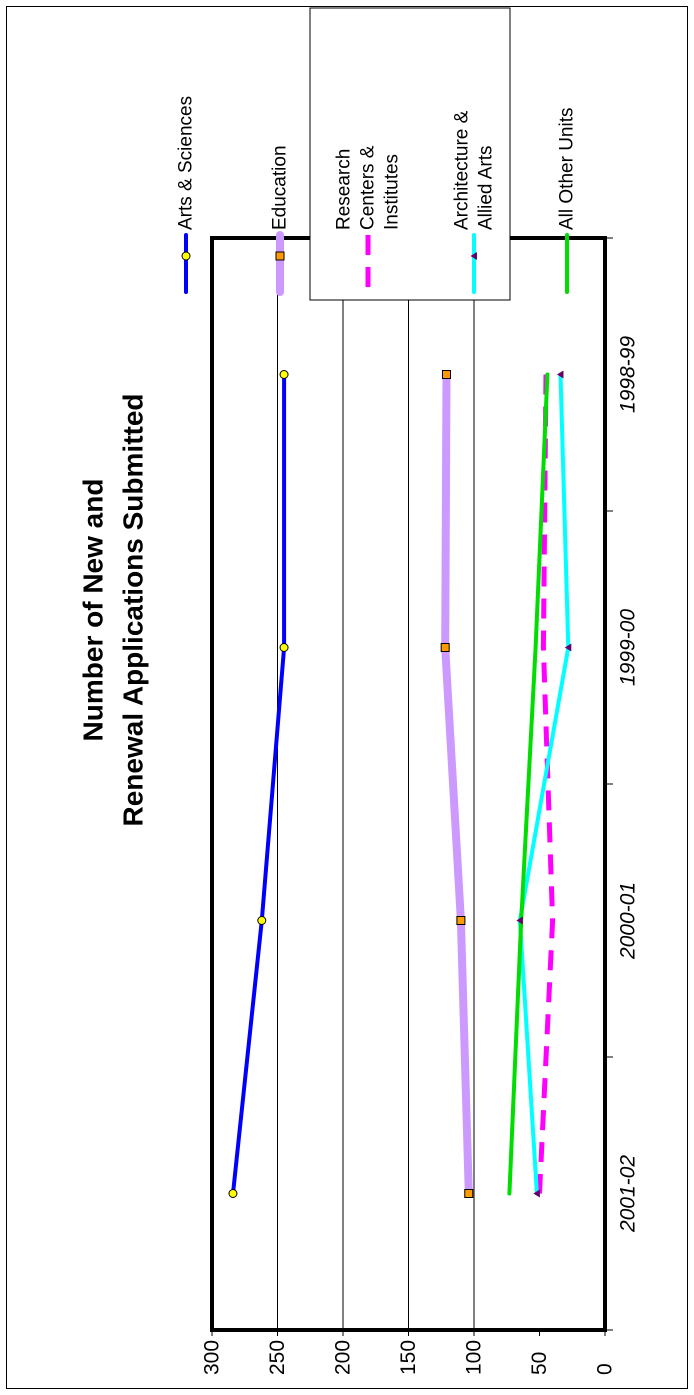 The height and width of the screenshot is (1395, 694). Describe the element at coordinates (628, 921) in the screenshot. I see `category-label: 2000-01` at that location.